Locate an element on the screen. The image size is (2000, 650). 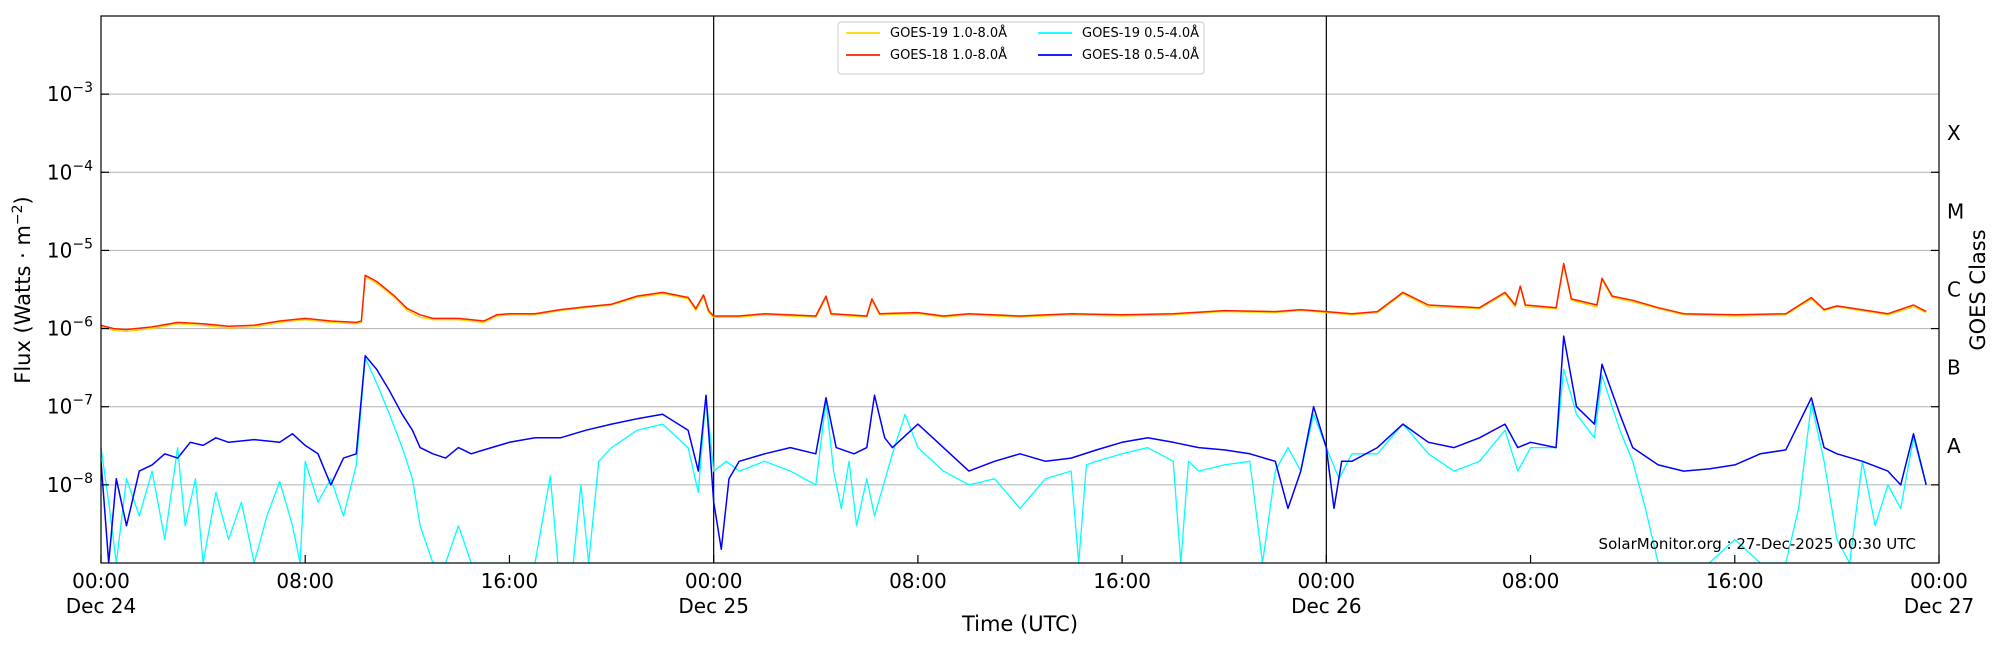
x-tick-date-9: Dec 27 is located at coordinates (1939, 606).